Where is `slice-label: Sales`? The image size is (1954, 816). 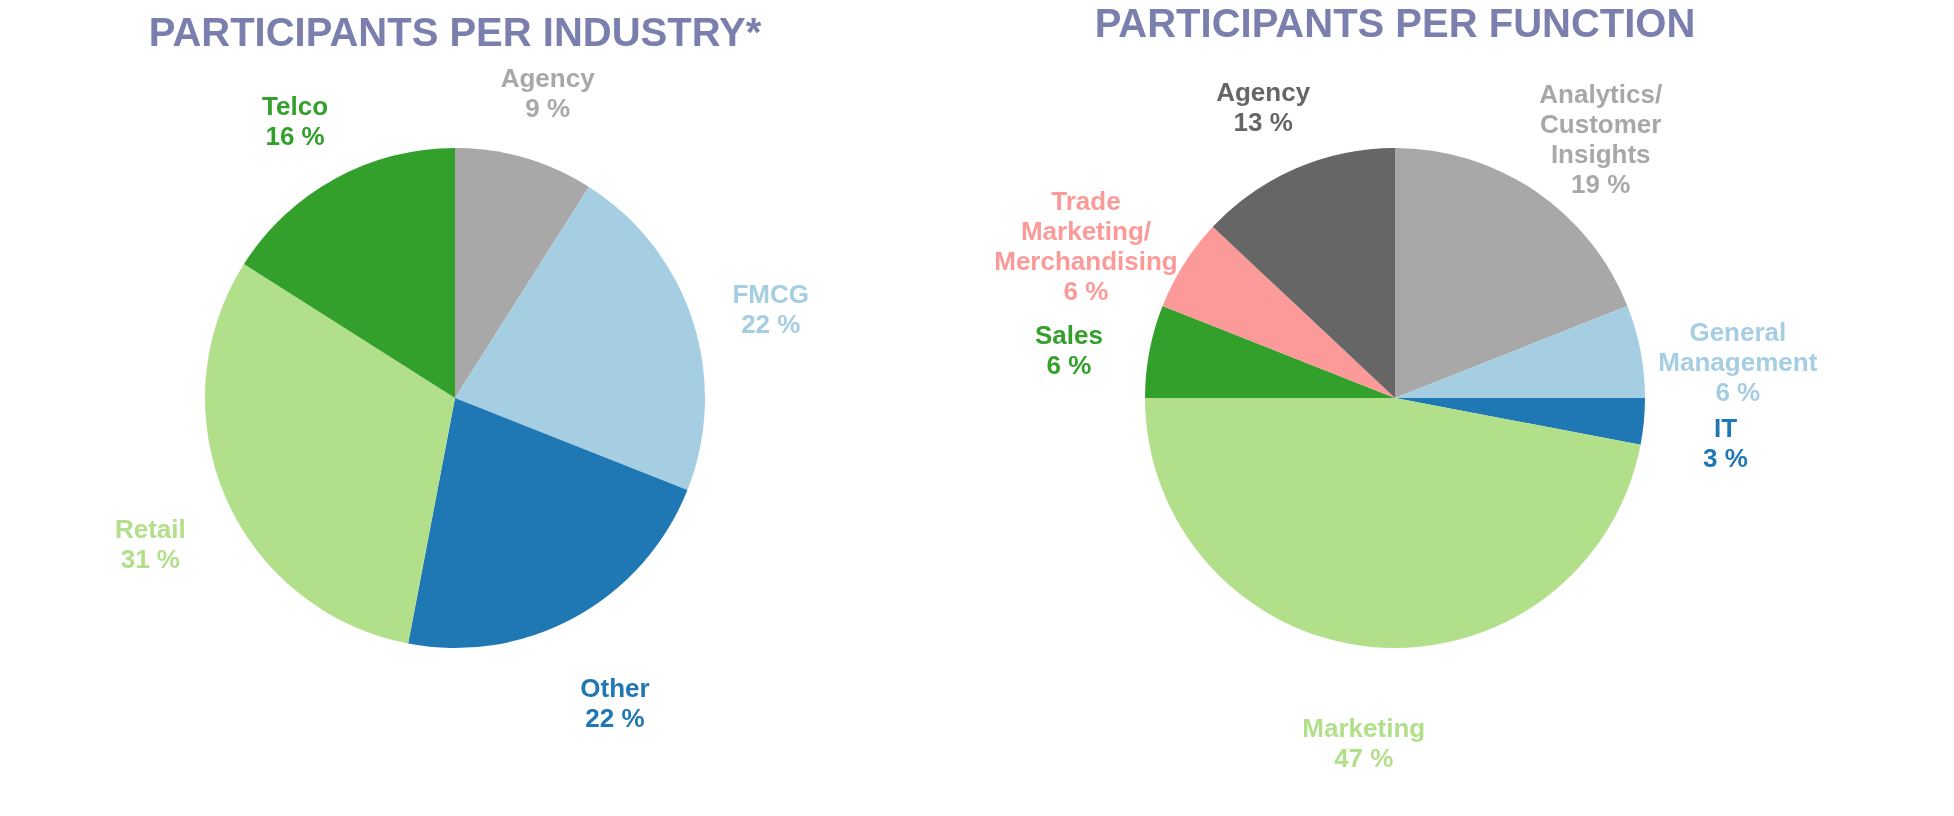
slice-label: Sales is located at coordinates (1068, 334).